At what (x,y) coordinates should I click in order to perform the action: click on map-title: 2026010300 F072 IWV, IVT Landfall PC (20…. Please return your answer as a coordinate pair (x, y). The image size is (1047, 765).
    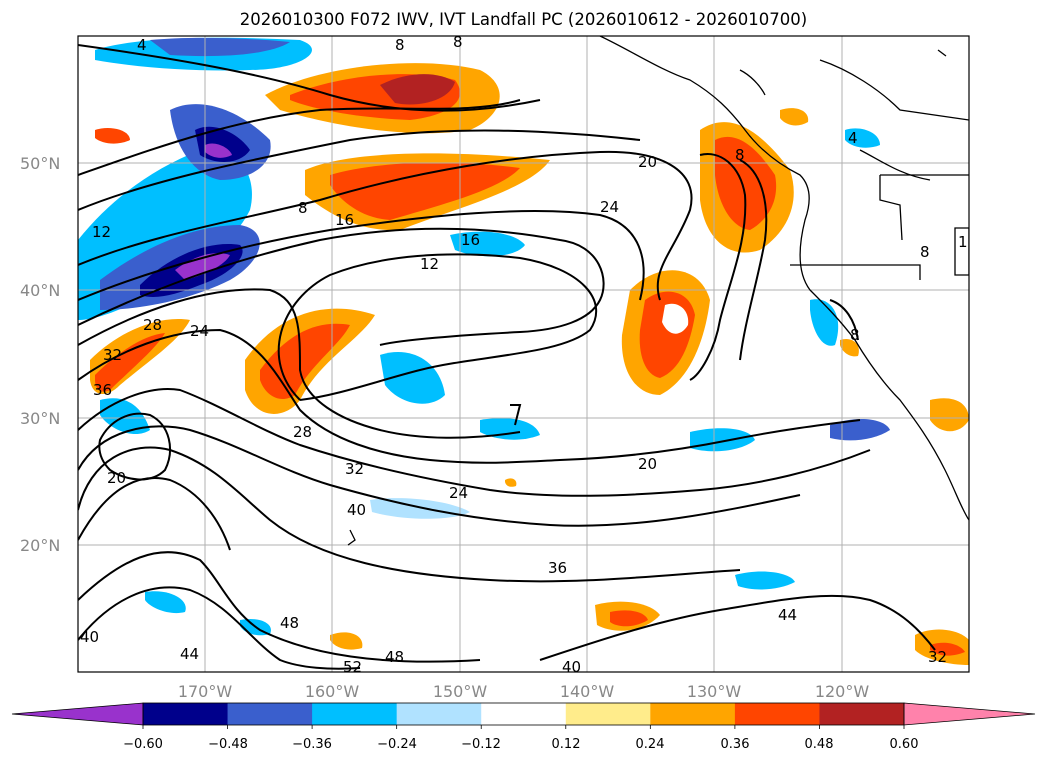
    Looking at the image, I should click on (523, 19).